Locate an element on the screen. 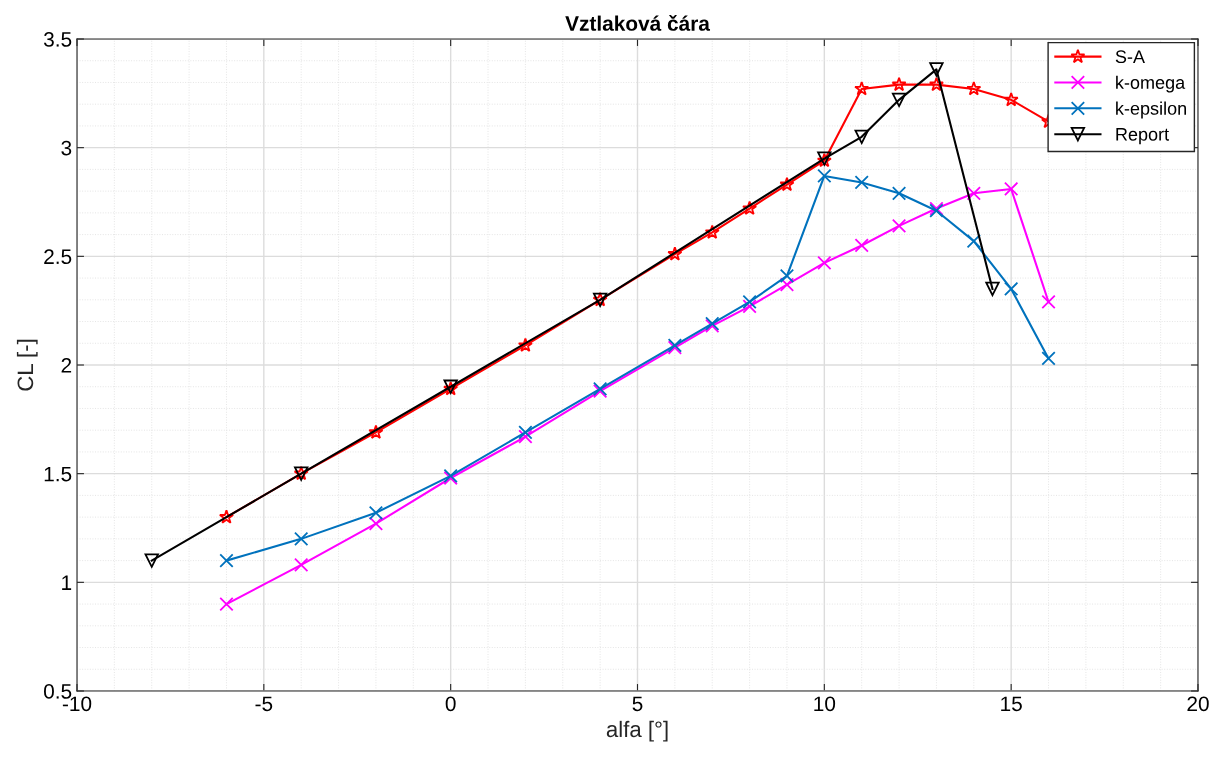 The height and width of the screenshot is (757, 1218). x-tick-label: -5 is located at coordinates (264, 704).